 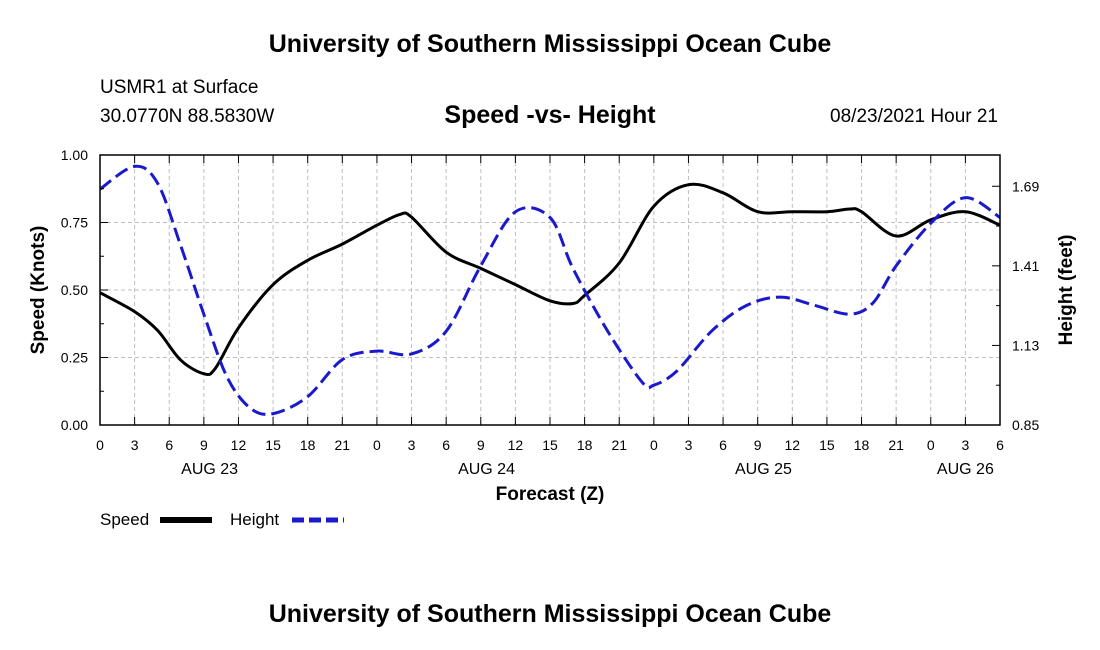 What do you see at coordinates (763, 469) in the screenshot?
I see `day-label: AUG 25` at bounding box center [763, 469].